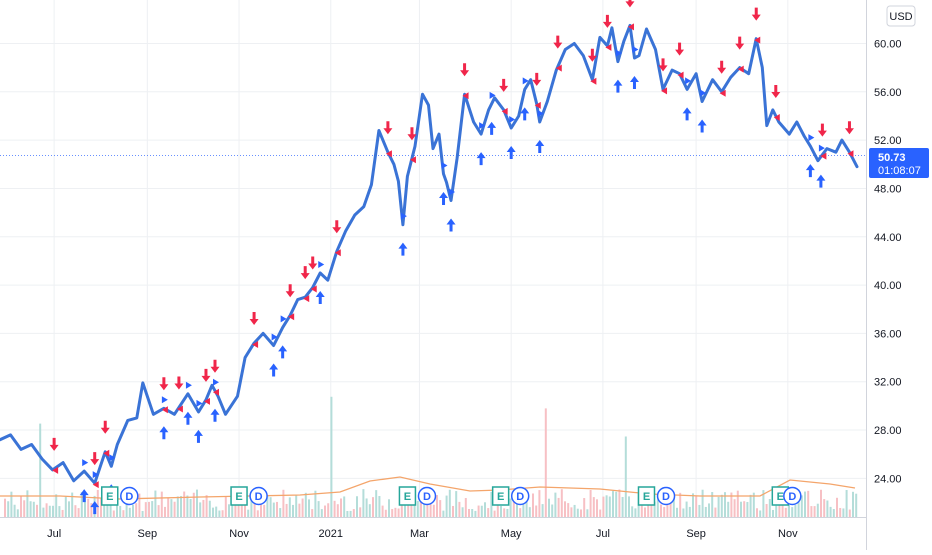 The height and width of the screenshot is (555, 932). I want to click on currency-button: USD, so click(901, 16).